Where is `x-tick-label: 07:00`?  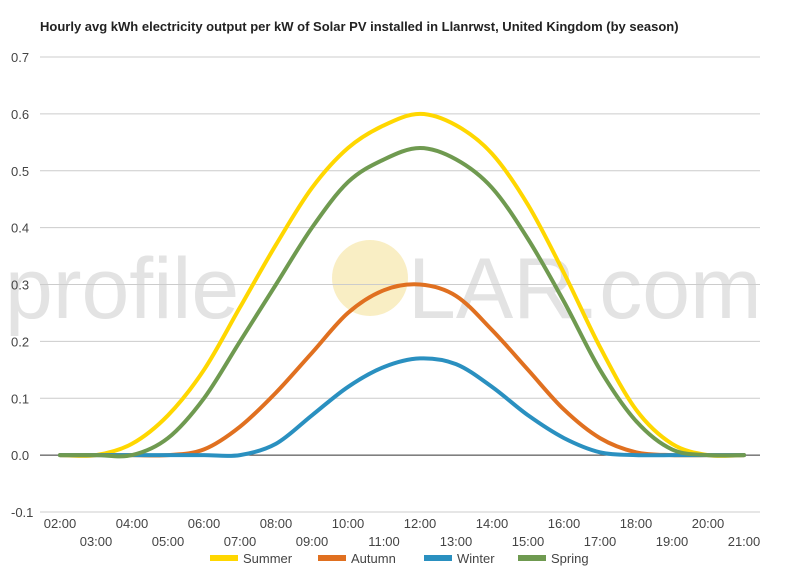
x-tick-label: 07:00 is located at coordinates (240, 541).